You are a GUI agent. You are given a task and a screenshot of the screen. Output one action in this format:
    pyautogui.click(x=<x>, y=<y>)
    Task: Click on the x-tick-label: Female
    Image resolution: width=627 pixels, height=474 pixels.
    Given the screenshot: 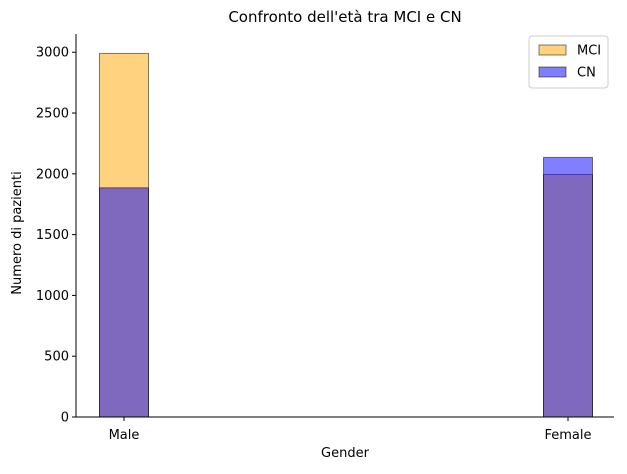 What is the action you would take?
    pyautogui.click(x=567, y=435)
    